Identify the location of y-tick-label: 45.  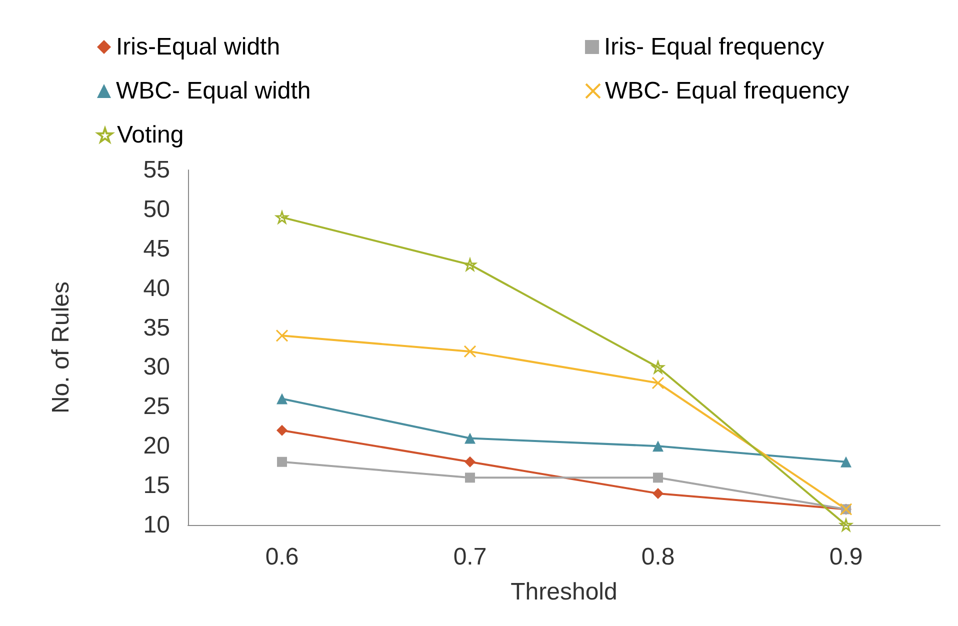
(156, 248).